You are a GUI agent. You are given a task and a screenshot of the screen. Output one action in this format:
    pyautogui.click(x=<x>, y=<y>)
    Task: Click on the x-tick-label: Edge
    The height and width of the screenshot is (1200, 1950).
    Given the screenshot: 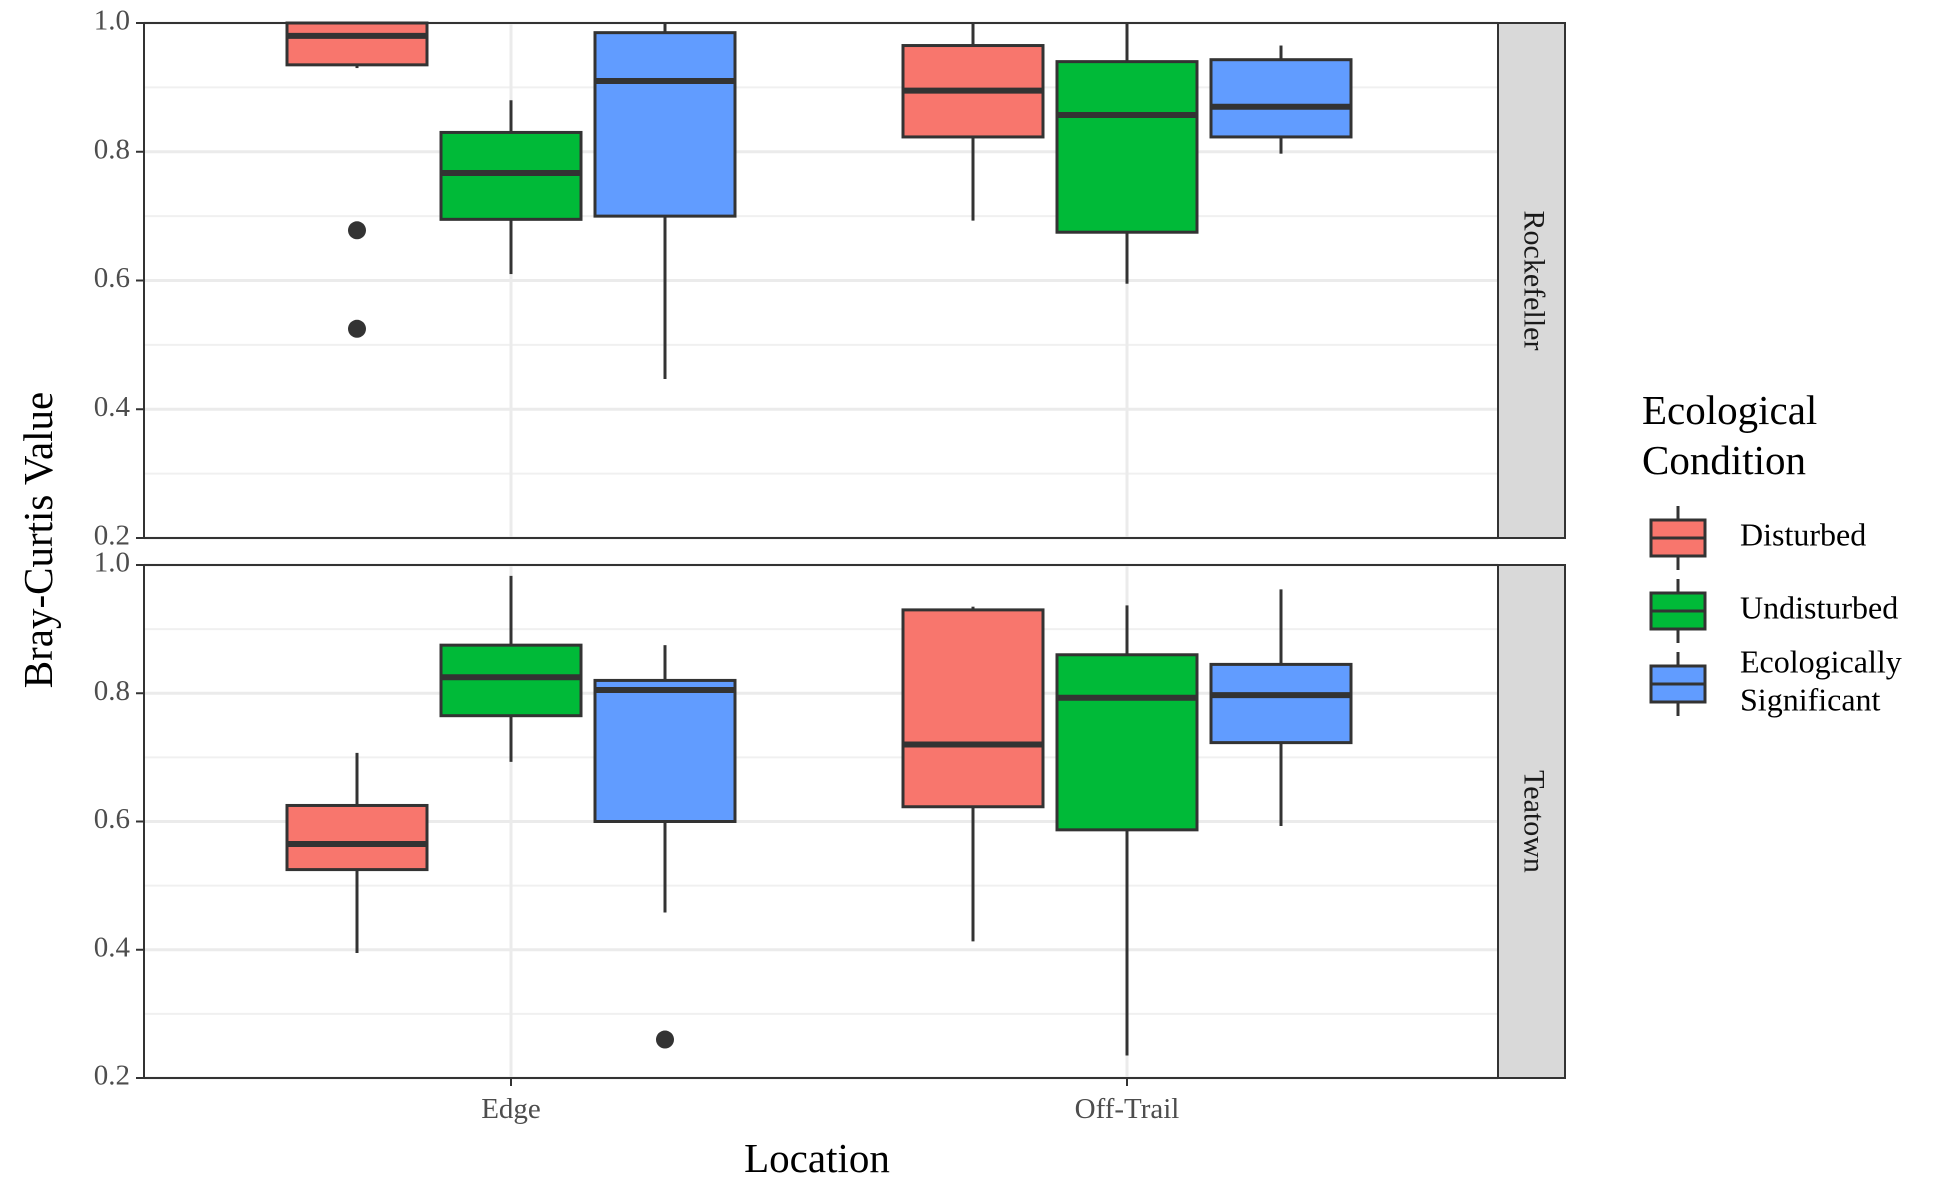 What is the action you would take?
    pyautogui.click(x=511, y=1109)
    